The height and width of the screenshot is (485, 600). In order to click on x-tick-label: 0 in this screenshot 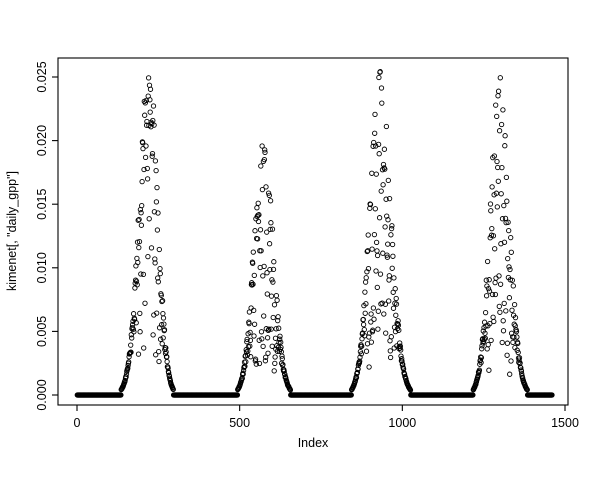, I will do `click(77, 423)`.